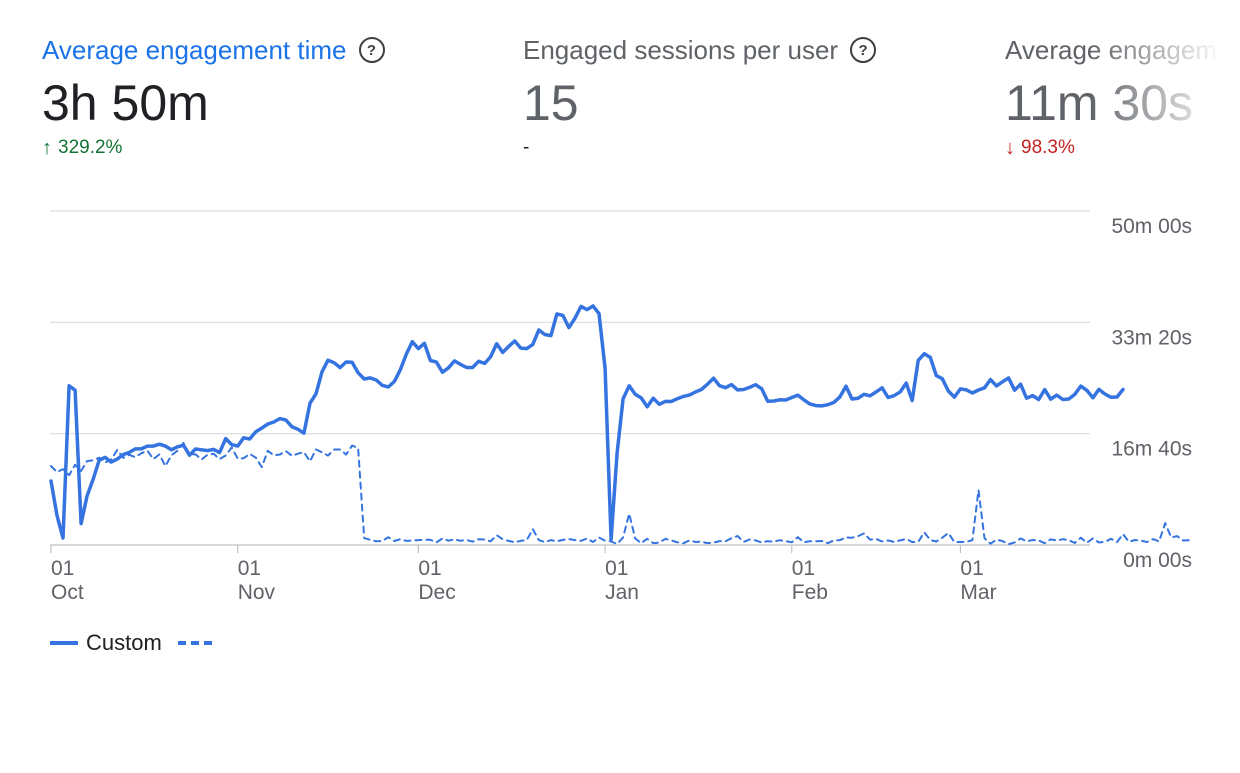 This screenshot has height=773, width=1240. Describe the element at coordinates (257, 592) in the screenshot. I see `x-tick-label-month: Nov` at that location.